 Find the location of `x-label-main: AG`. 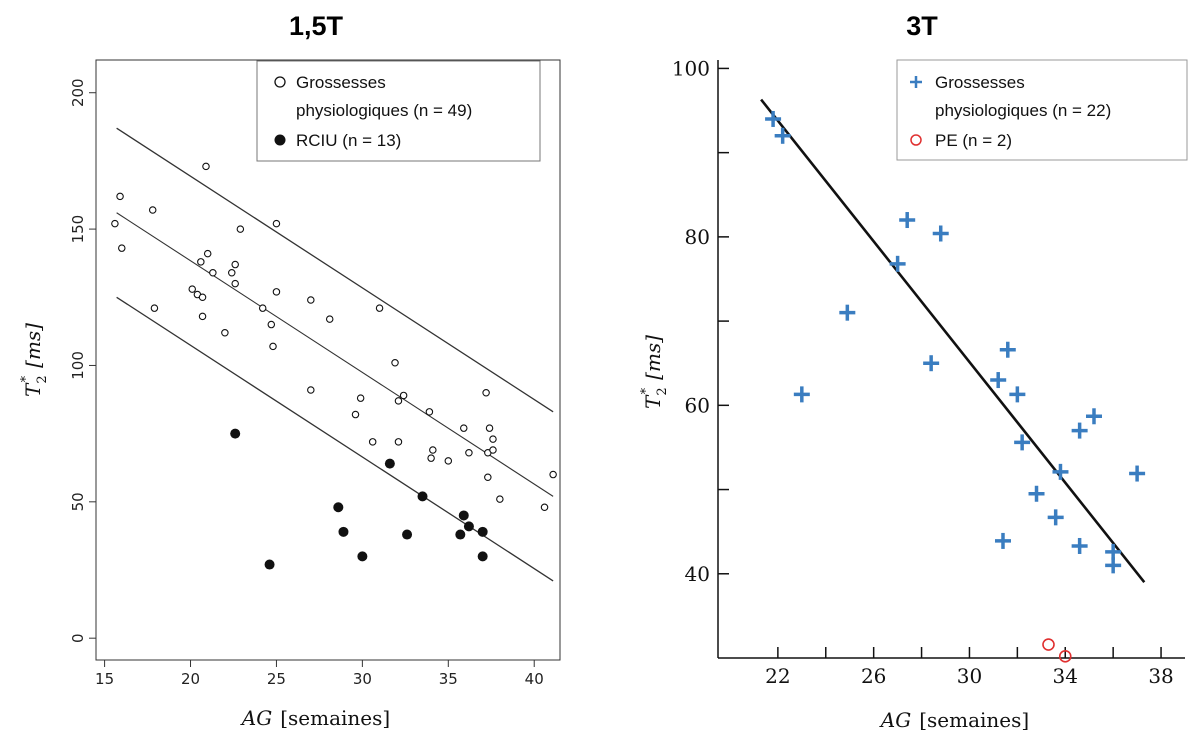

x-label-main: AG is located at coordinates (895, 720).